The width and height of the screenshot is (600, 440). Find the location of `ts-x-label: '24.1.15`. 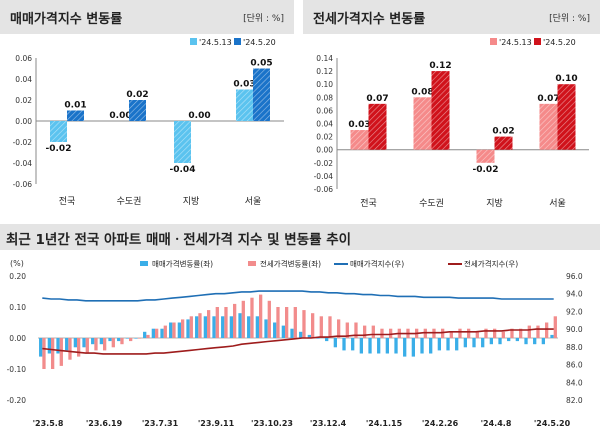

ts-x-label: '24.1.15 is located at coordinates (384, 423).